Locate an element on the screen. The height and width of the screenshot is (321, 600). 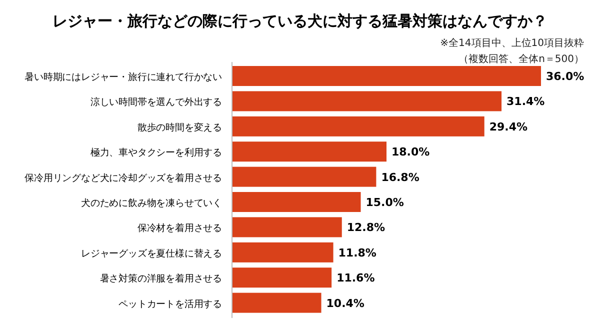
annotation: （複数回答、全体n＝500） is located at coordinates (521, 59).